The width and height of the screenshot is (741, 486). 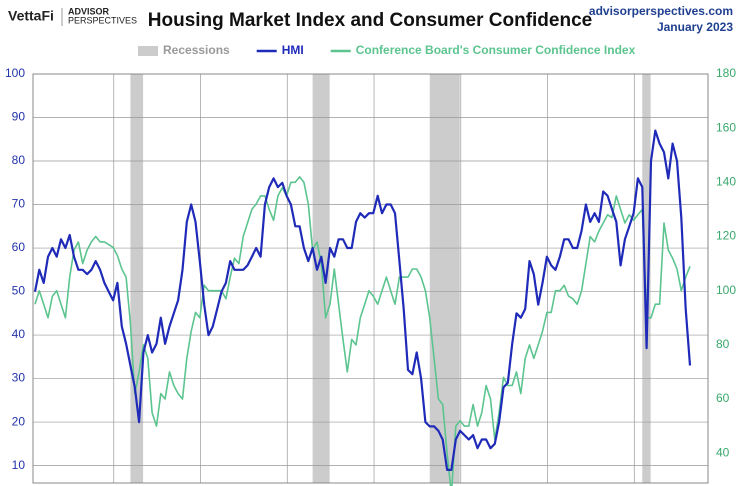 I want to click on y-tick-label: 10, so click(x=19, y=465).